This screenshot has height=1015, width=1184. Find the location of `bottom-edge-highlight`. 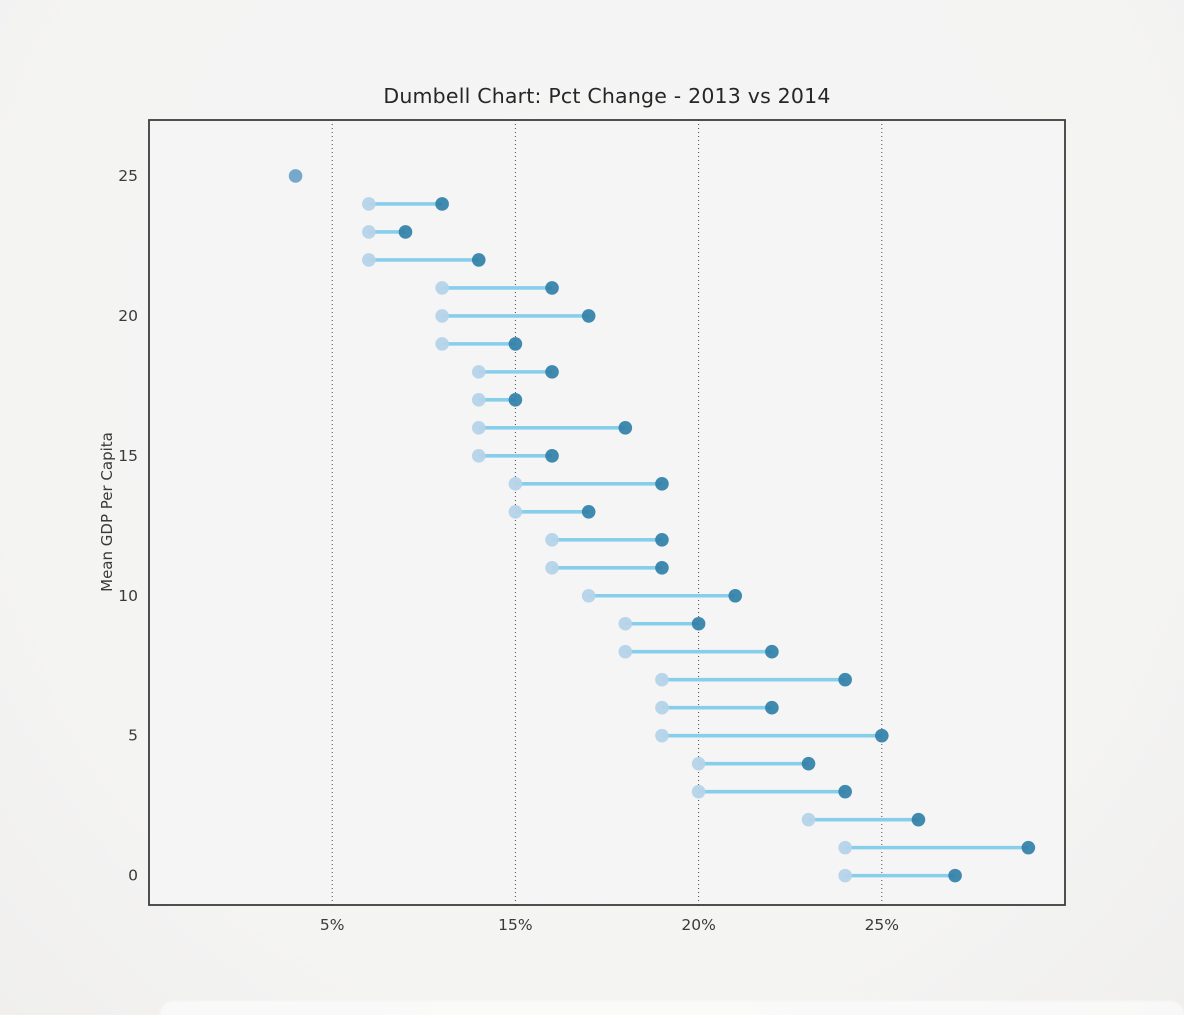

bottom-edge-highlight is located at coordinates (672, 1008).